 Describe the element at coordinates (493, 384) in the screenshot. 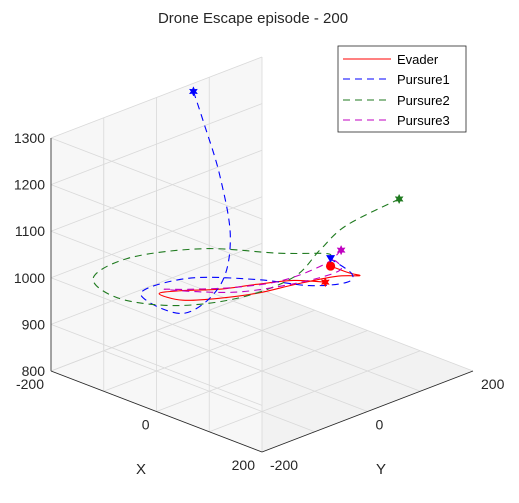

I see `y-tick-label: 200` at that location.